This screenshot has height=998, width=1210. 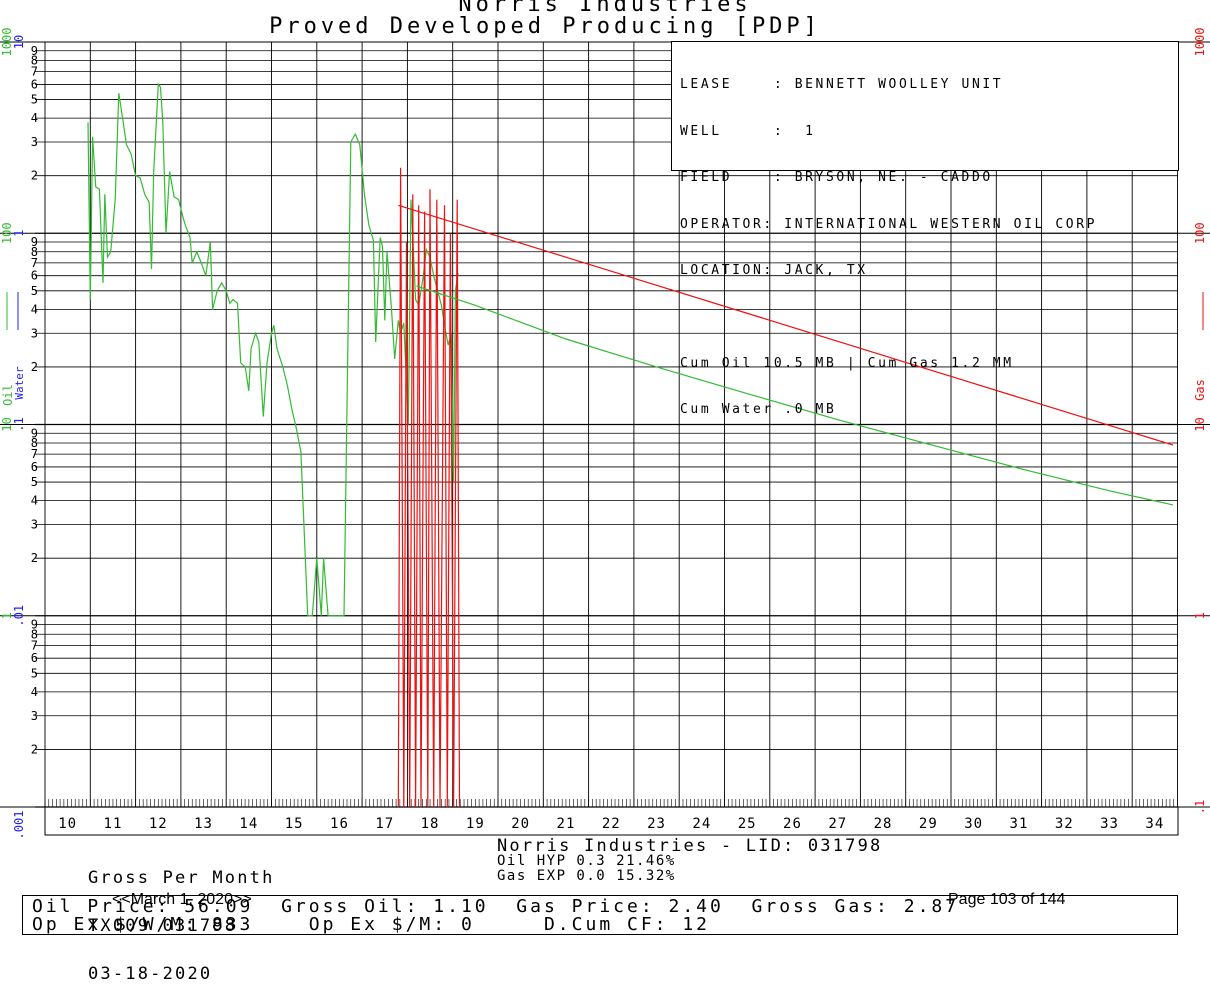 I want to click on water-axis-label: 10, so click(x=19, y=42).